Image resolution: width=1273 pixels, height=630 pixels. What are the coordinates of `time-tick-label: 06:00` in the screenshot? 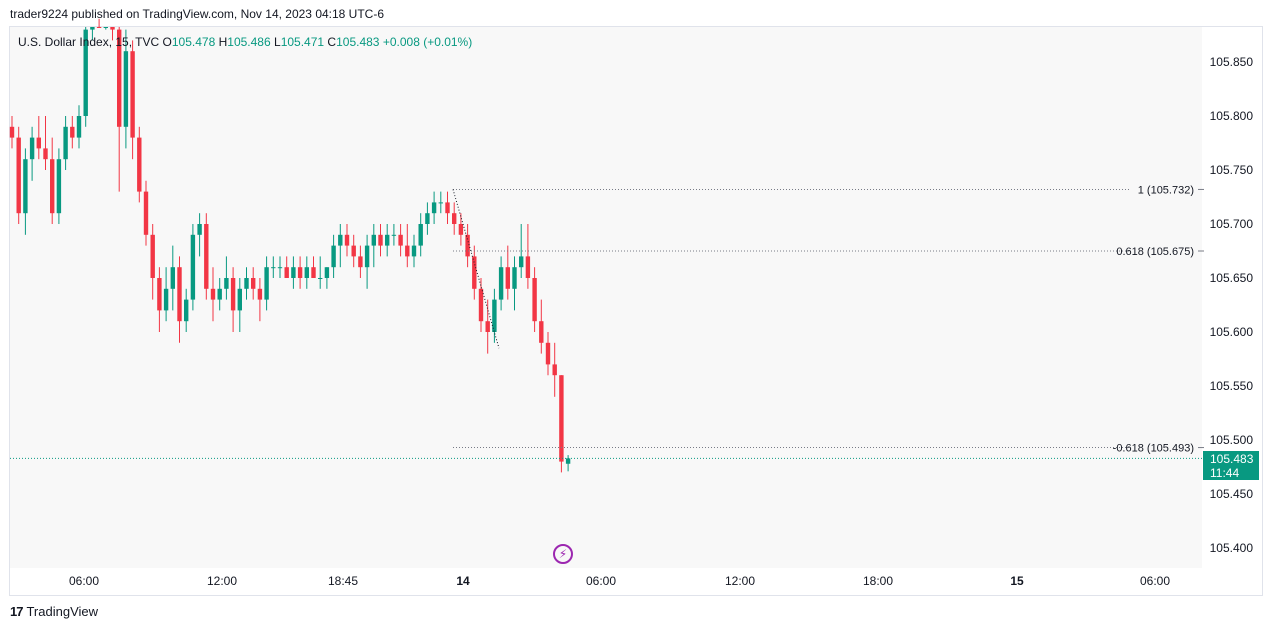 It's located at (1155, 581).